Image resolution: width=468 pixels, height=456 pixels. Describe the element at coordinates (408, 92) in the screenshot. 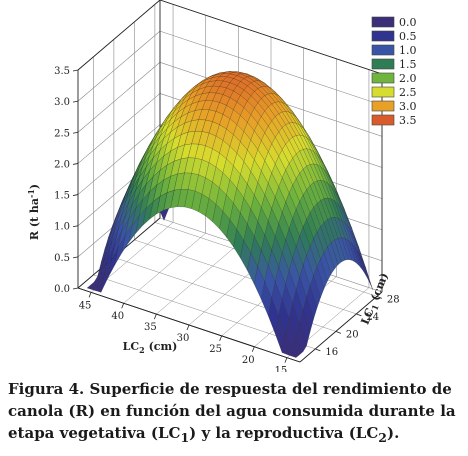

I see `legend-label: 2.5` at that location.